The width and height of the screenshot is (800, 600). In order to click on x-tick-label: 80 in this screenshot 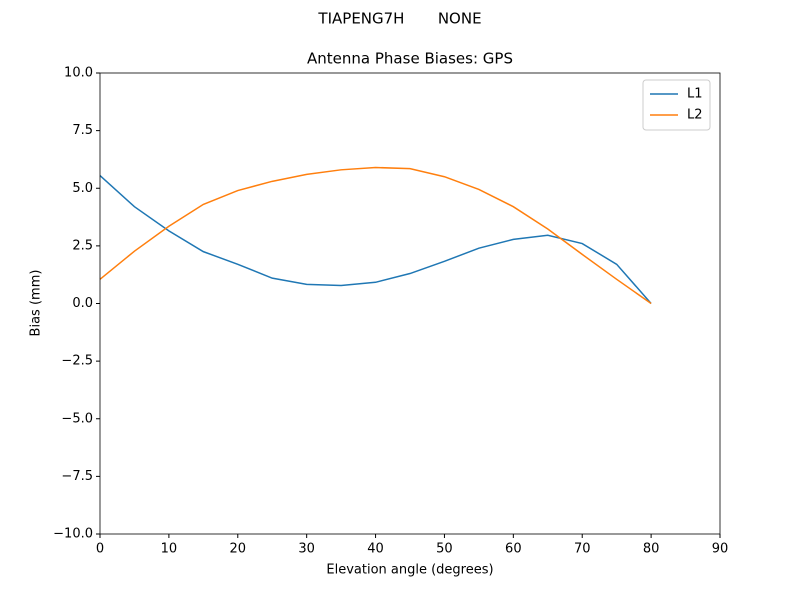, I will do `click(651, 549)`.